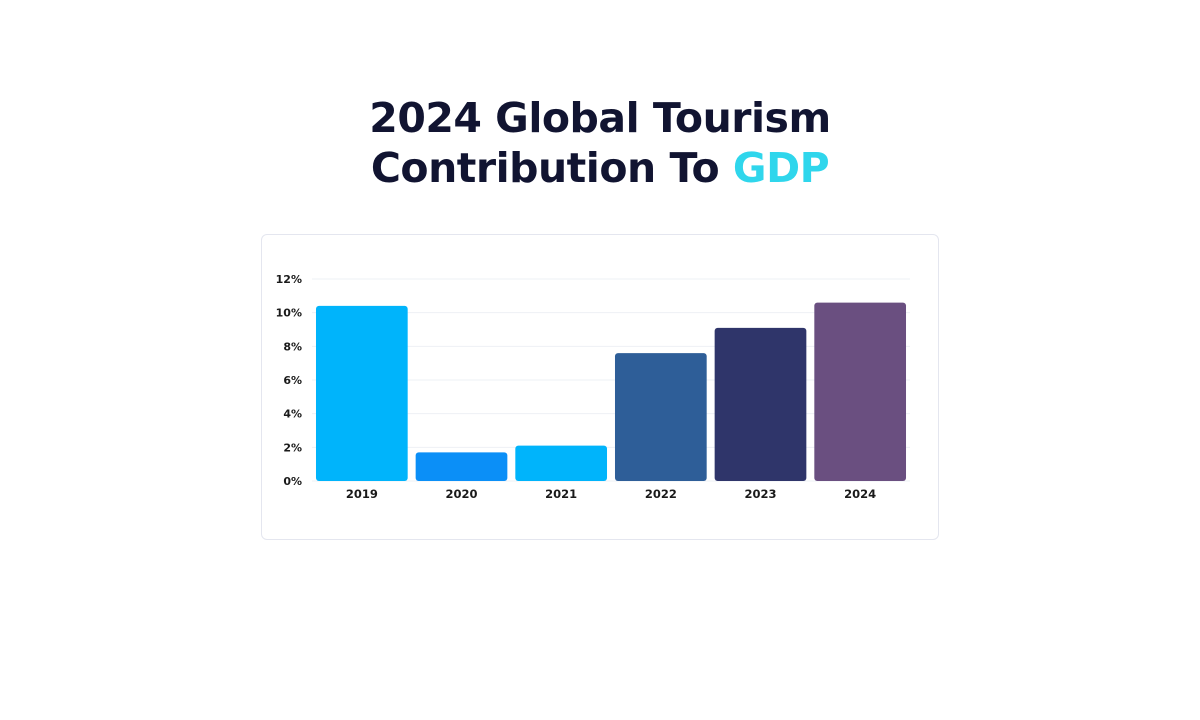 The image size is (1200, 720). What do you see at coordinates (362, 494) in the screenshot?
I see `x-tick-label: 2019` at bounding box center [362, 494].